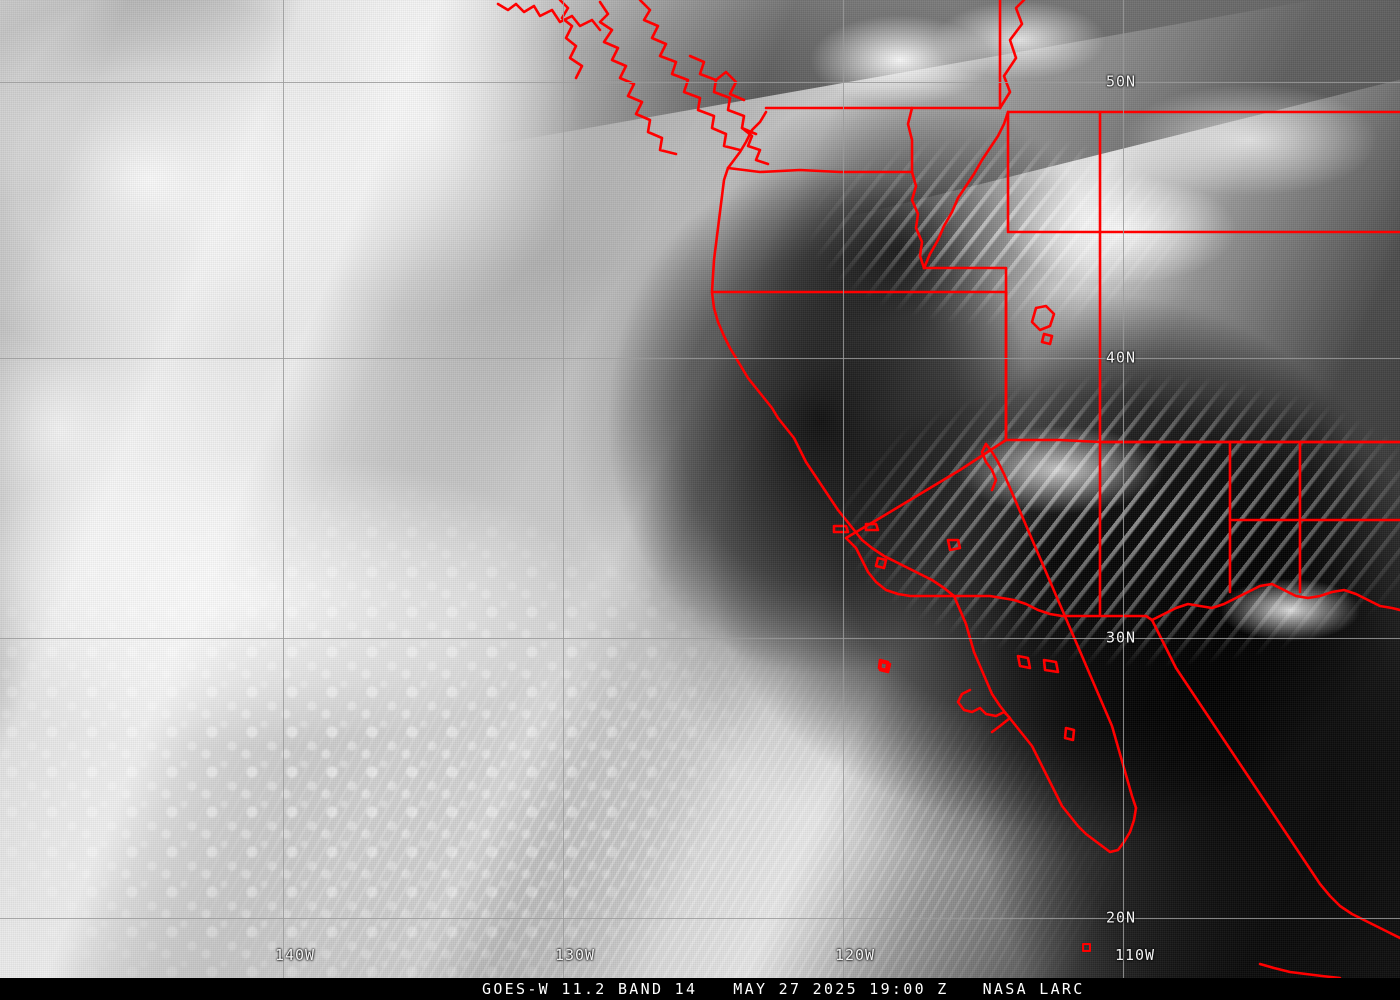  I want to click on caption-source: NASA LARC, so click(1033, 988).